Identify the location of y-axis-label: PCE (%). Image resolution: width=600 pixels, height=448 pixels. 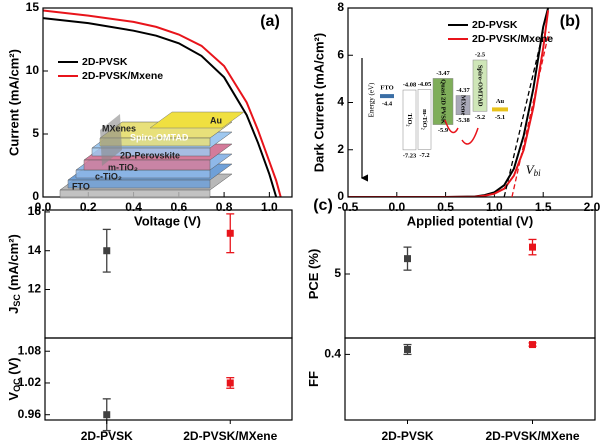
(313, 274).